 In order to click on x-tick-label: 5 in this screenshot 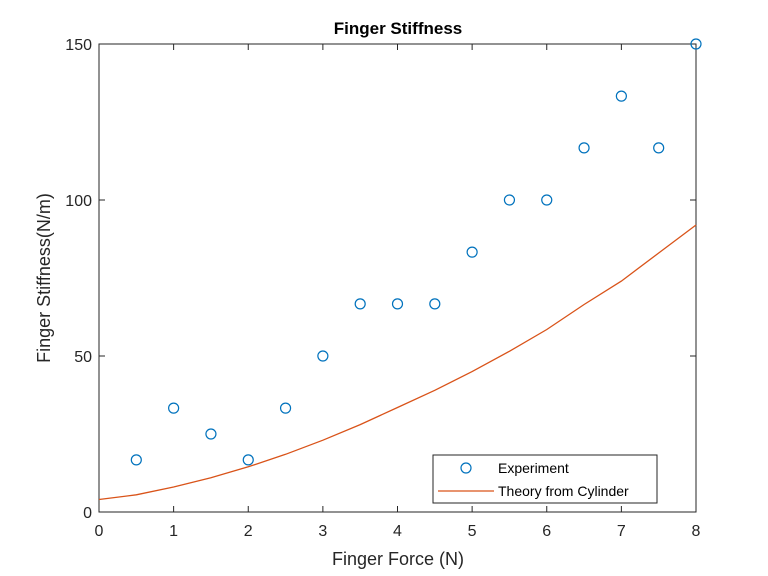, I will do `click(472, 531)`.